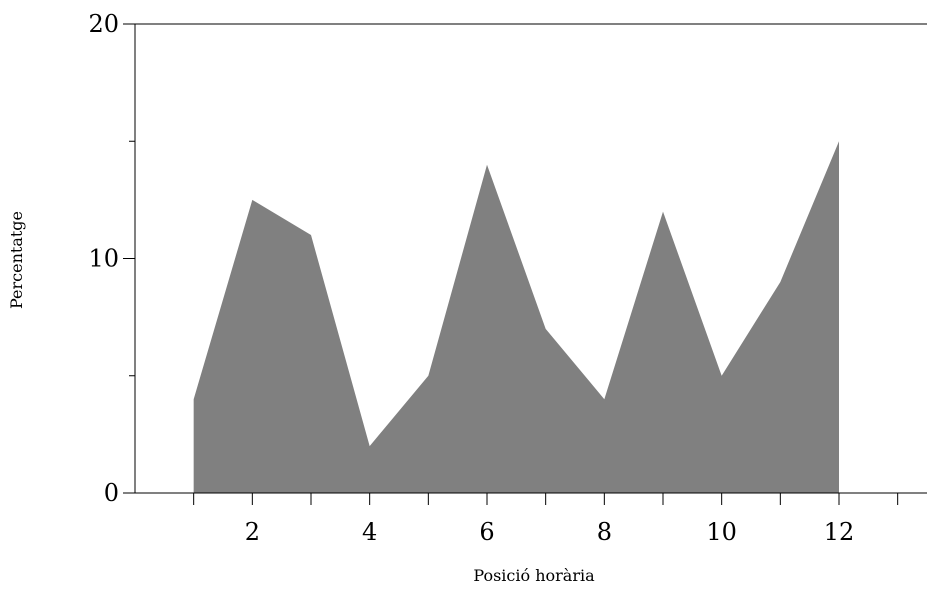  Describe the element at coordinates (252, 532) in the screenshot. I see `x-tick-label: 2` at that location.